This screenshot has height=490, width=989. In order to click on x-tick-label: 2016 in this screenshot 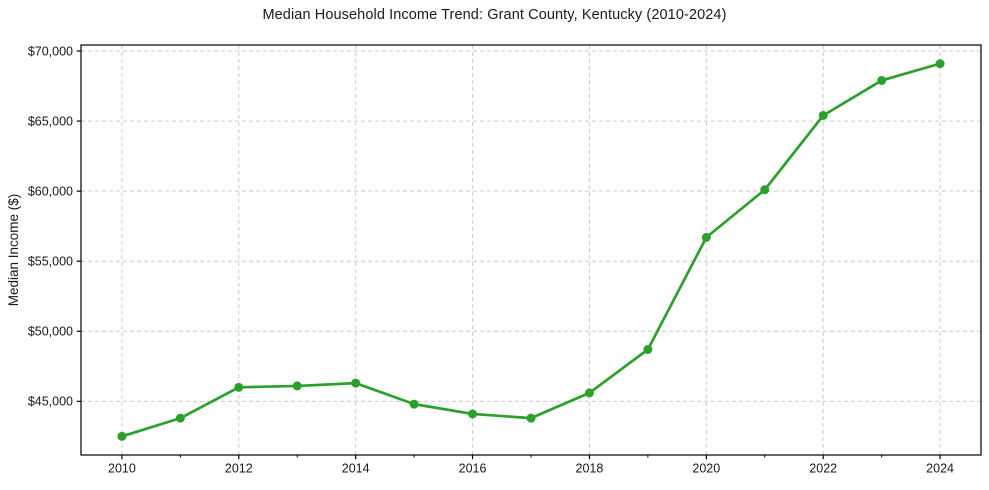, I will do `click(473, 469)`.